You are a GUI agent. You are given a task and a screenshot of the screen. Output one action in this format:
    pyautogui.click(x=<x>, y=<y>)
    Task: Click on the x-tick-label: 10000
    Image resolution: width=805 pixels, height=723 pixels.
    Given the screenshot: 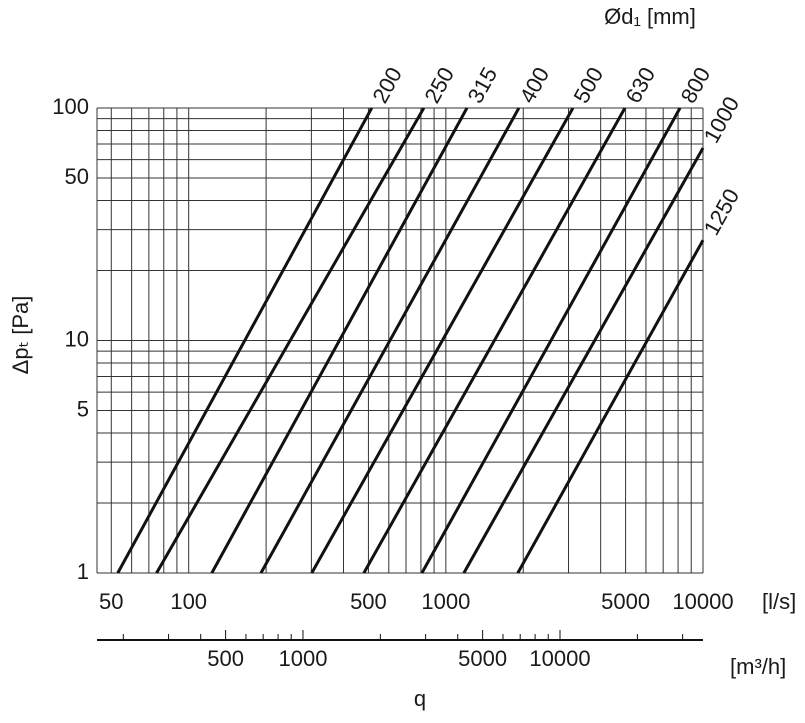 What is the action you would take?
    pyautogui.click(x=702, y=601)
    